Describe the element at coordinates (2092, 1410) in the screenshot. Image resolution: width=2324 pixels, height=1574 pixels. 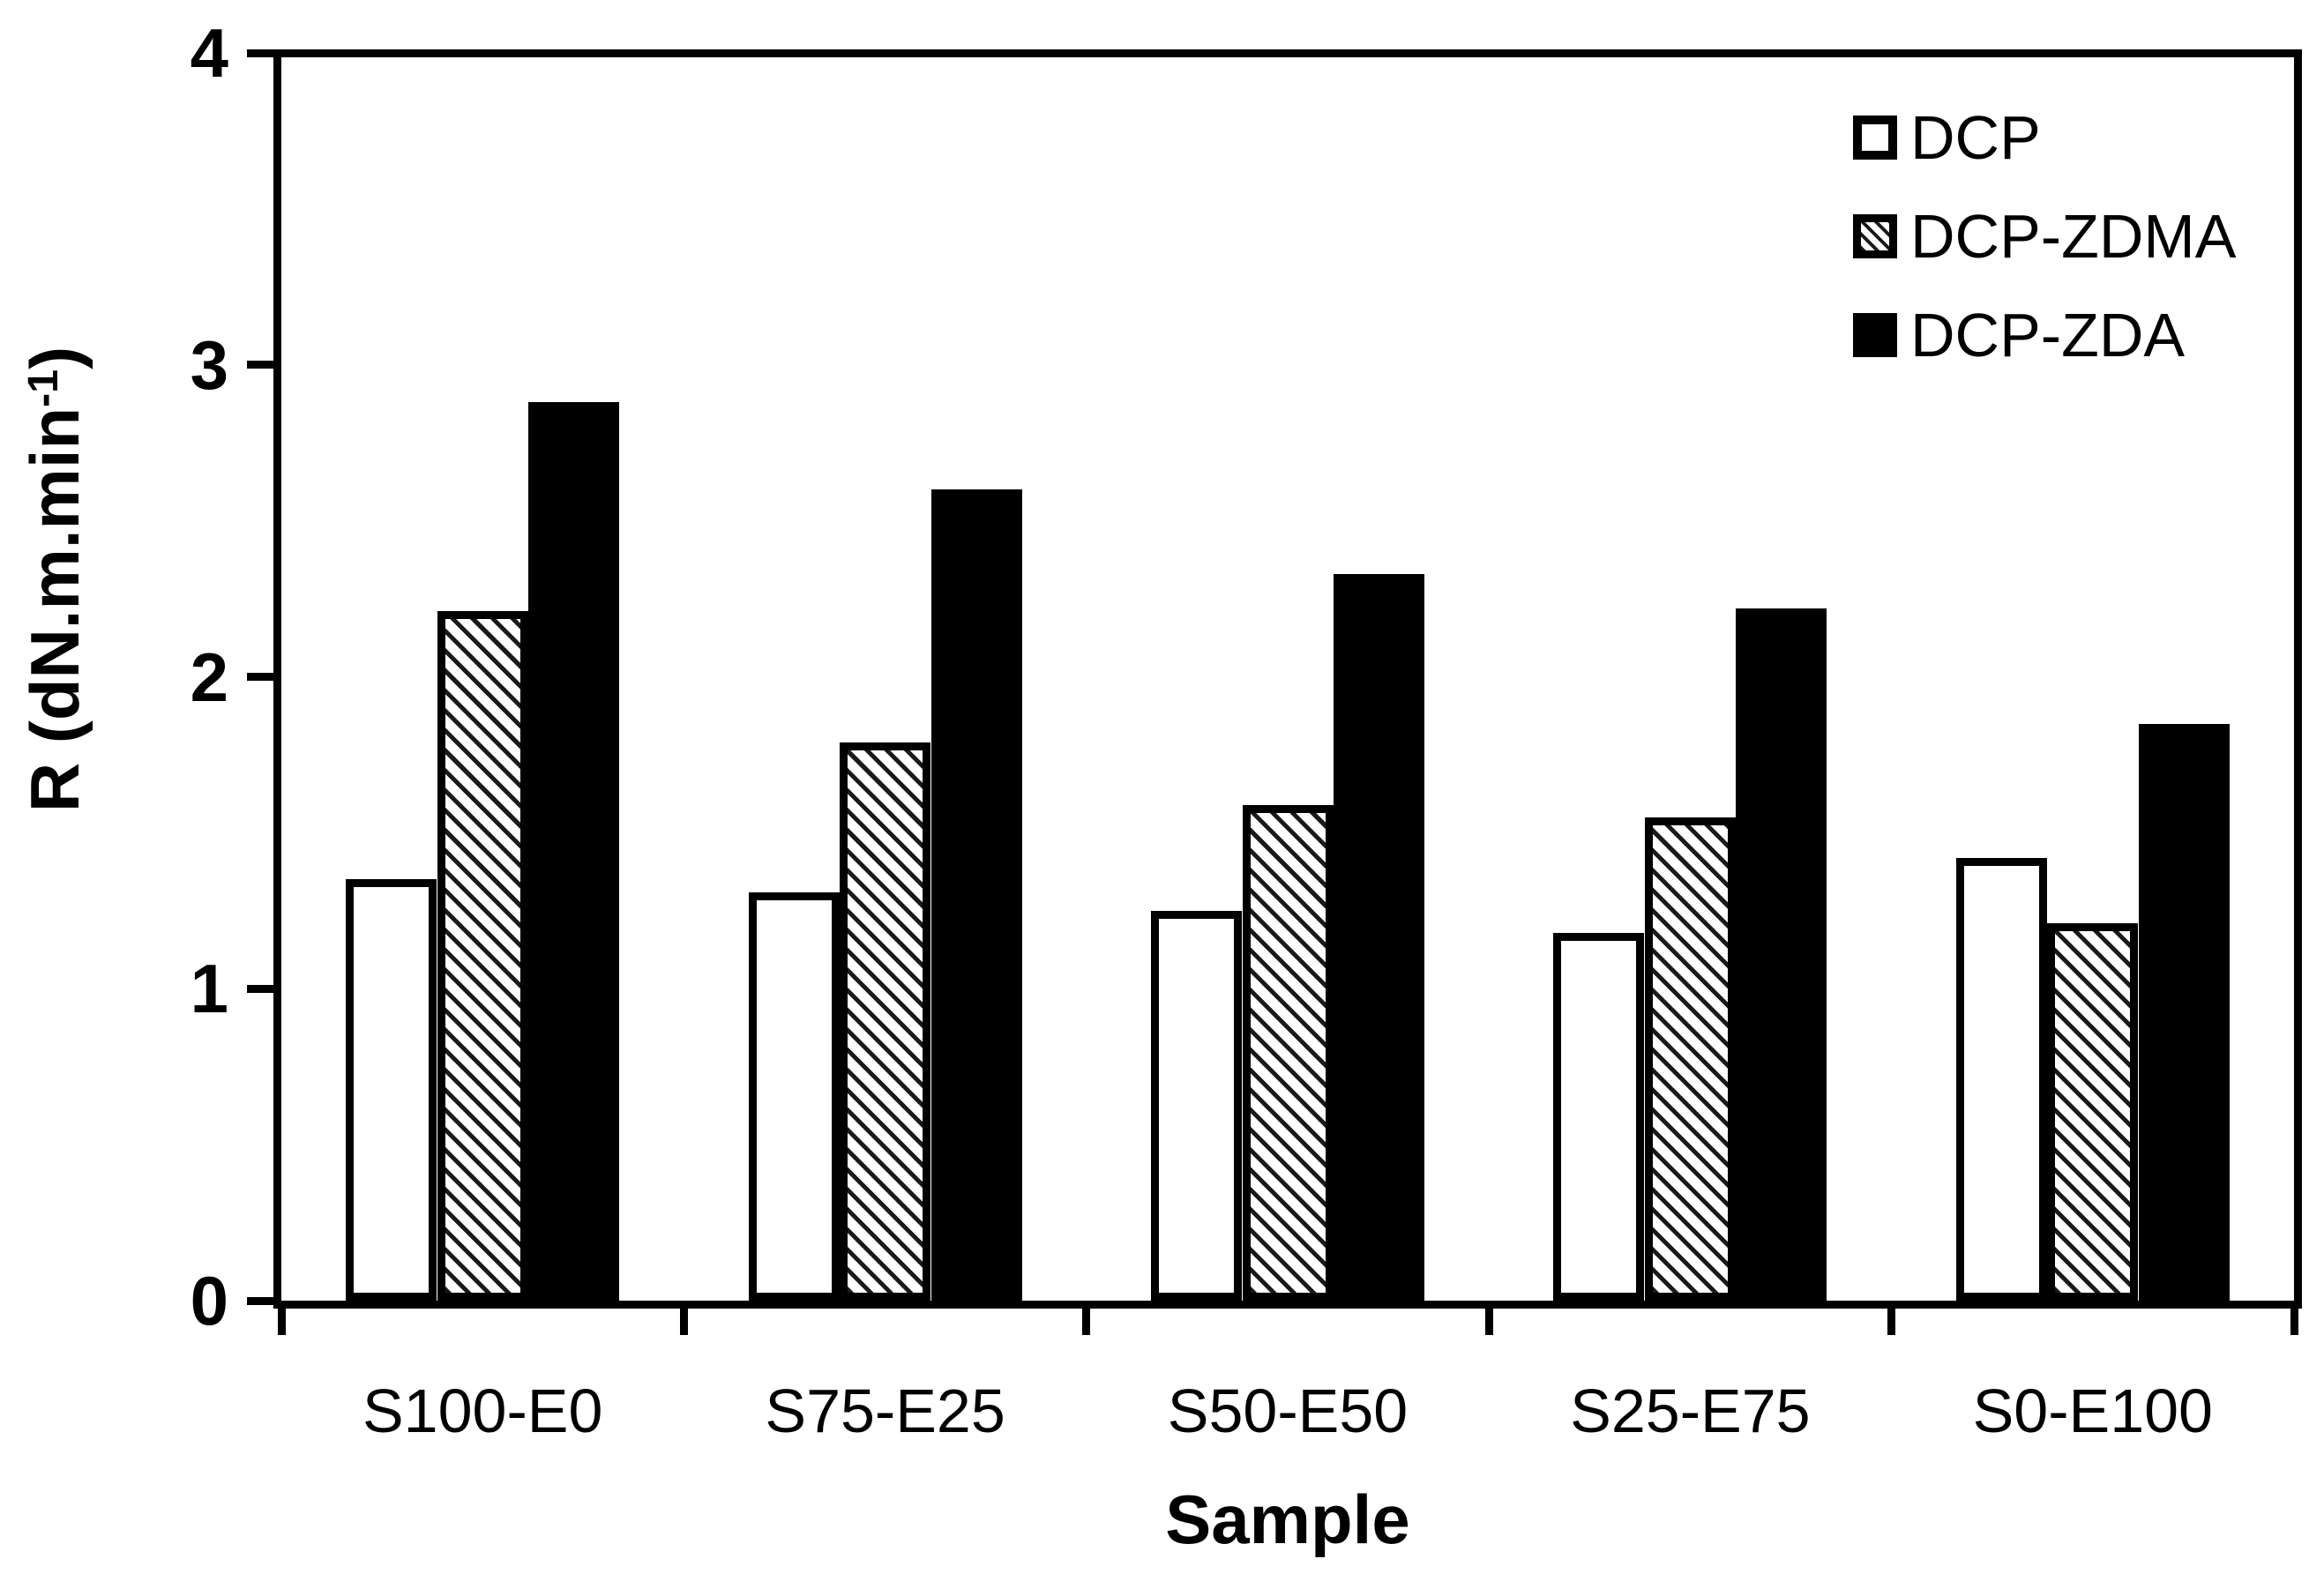
I see `x-axis-category-label: S0-E100` at that location.